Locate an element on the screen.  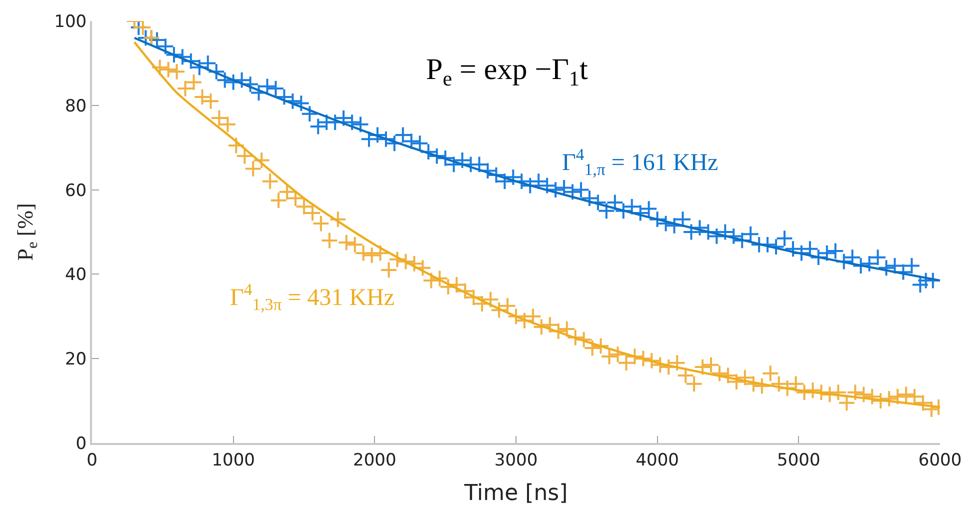
annotation: P$_{e}$ = exp −Γ$_{1}$t is located at coordinates (507, 71).